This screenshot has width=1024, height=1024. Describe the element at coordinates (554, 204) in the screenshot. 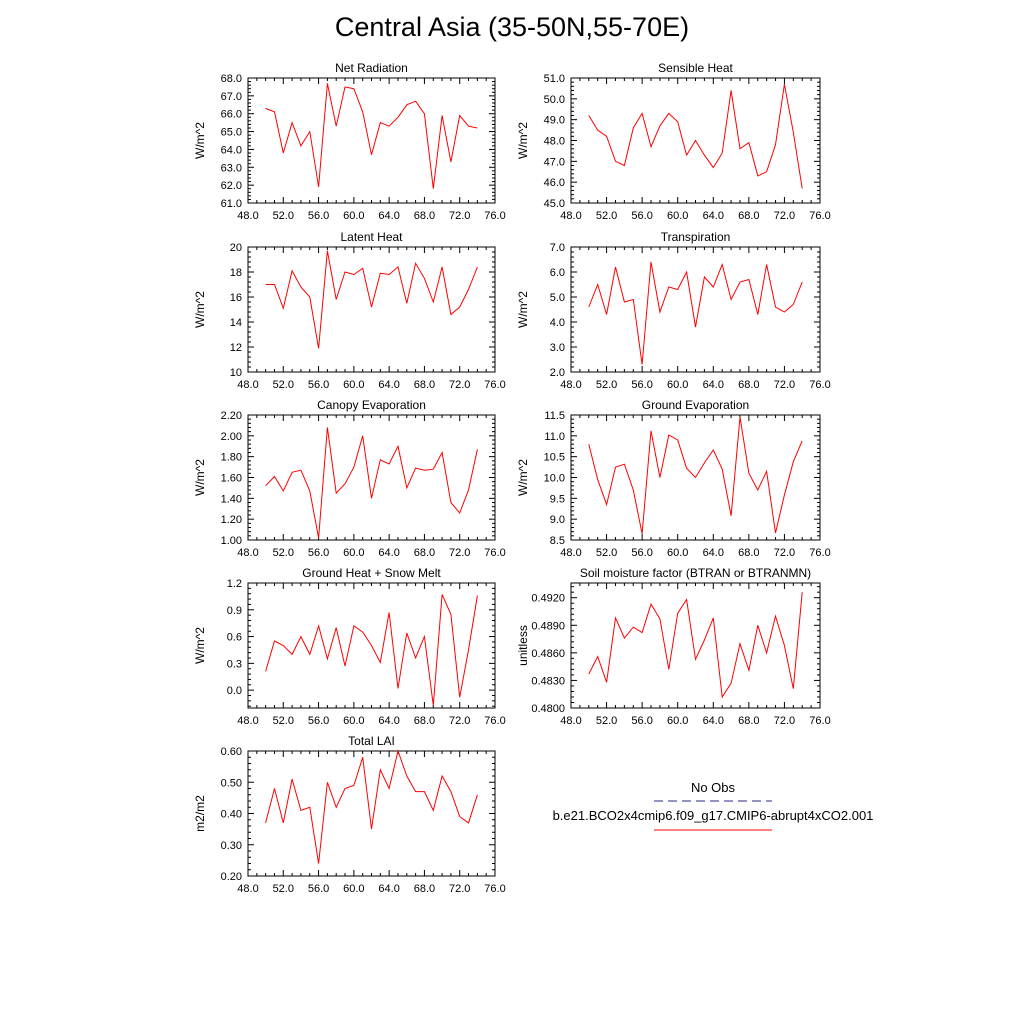

I see `y-tick-label: 45.0` at that location.